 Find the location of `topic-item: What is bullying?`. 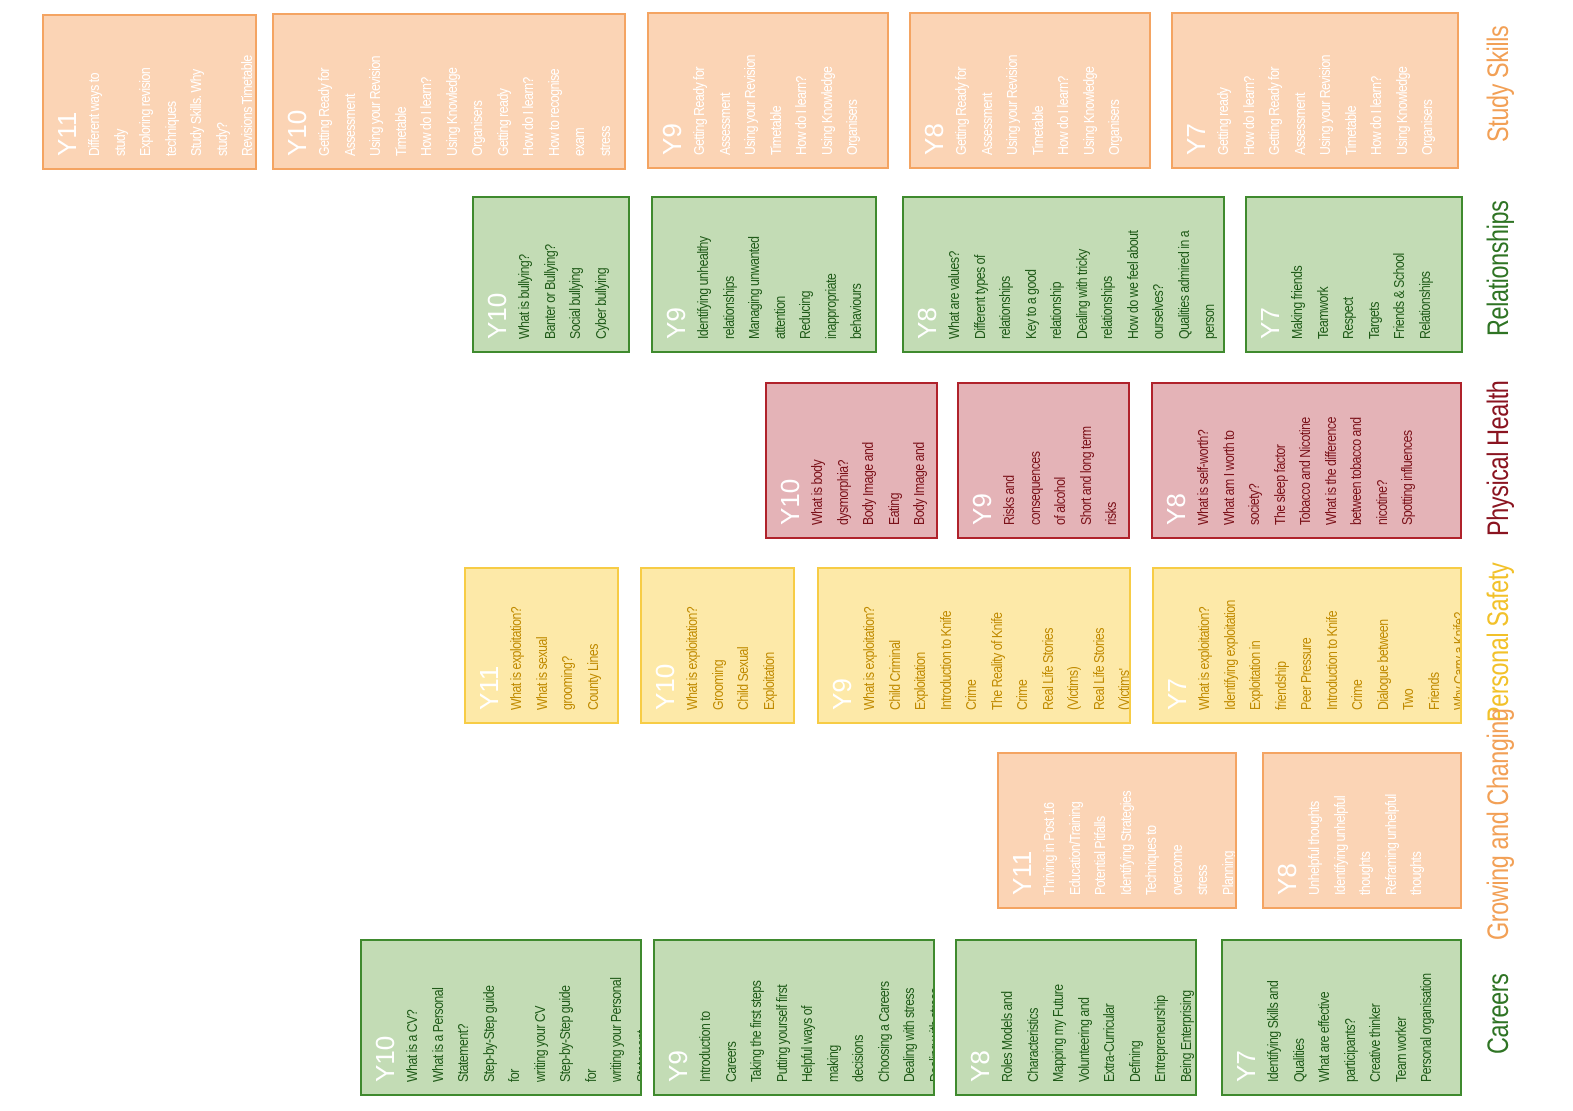

topic-item: What is bullying? is located at coordinates (524, 296).